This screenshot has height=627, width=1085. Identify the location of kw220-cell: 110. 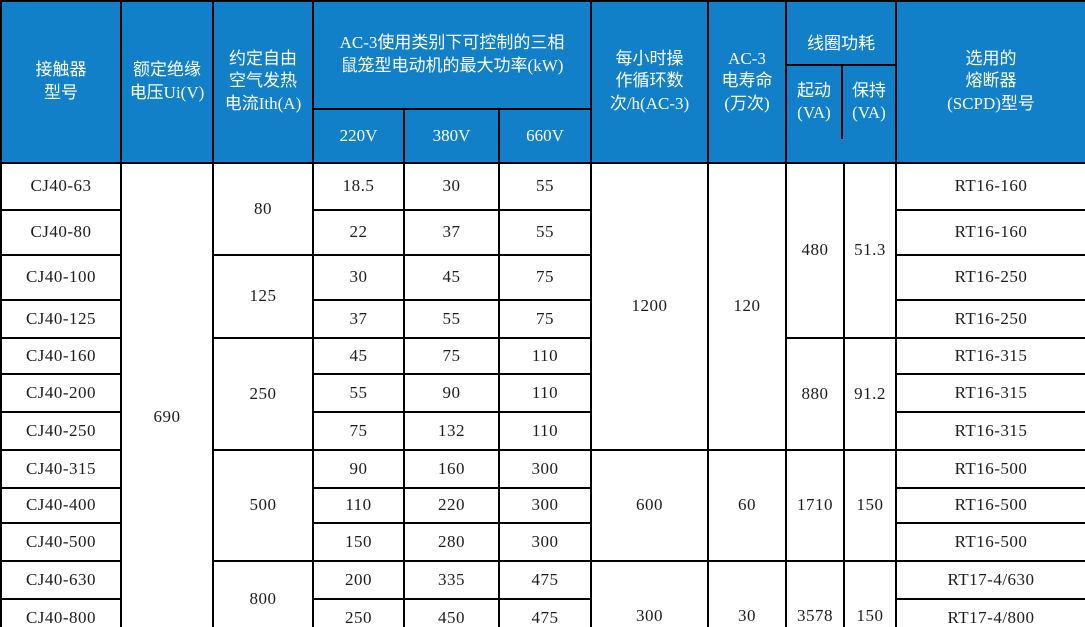
(358, 505).